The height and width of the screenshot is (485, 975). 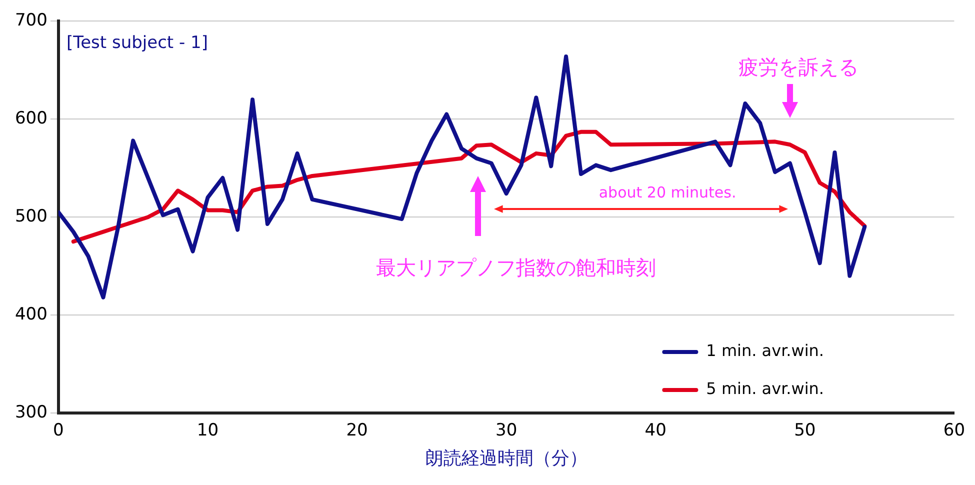 I want to click on annotation: 最大リアプノフ指数の飽和時刻, so click(x=516, y=267).